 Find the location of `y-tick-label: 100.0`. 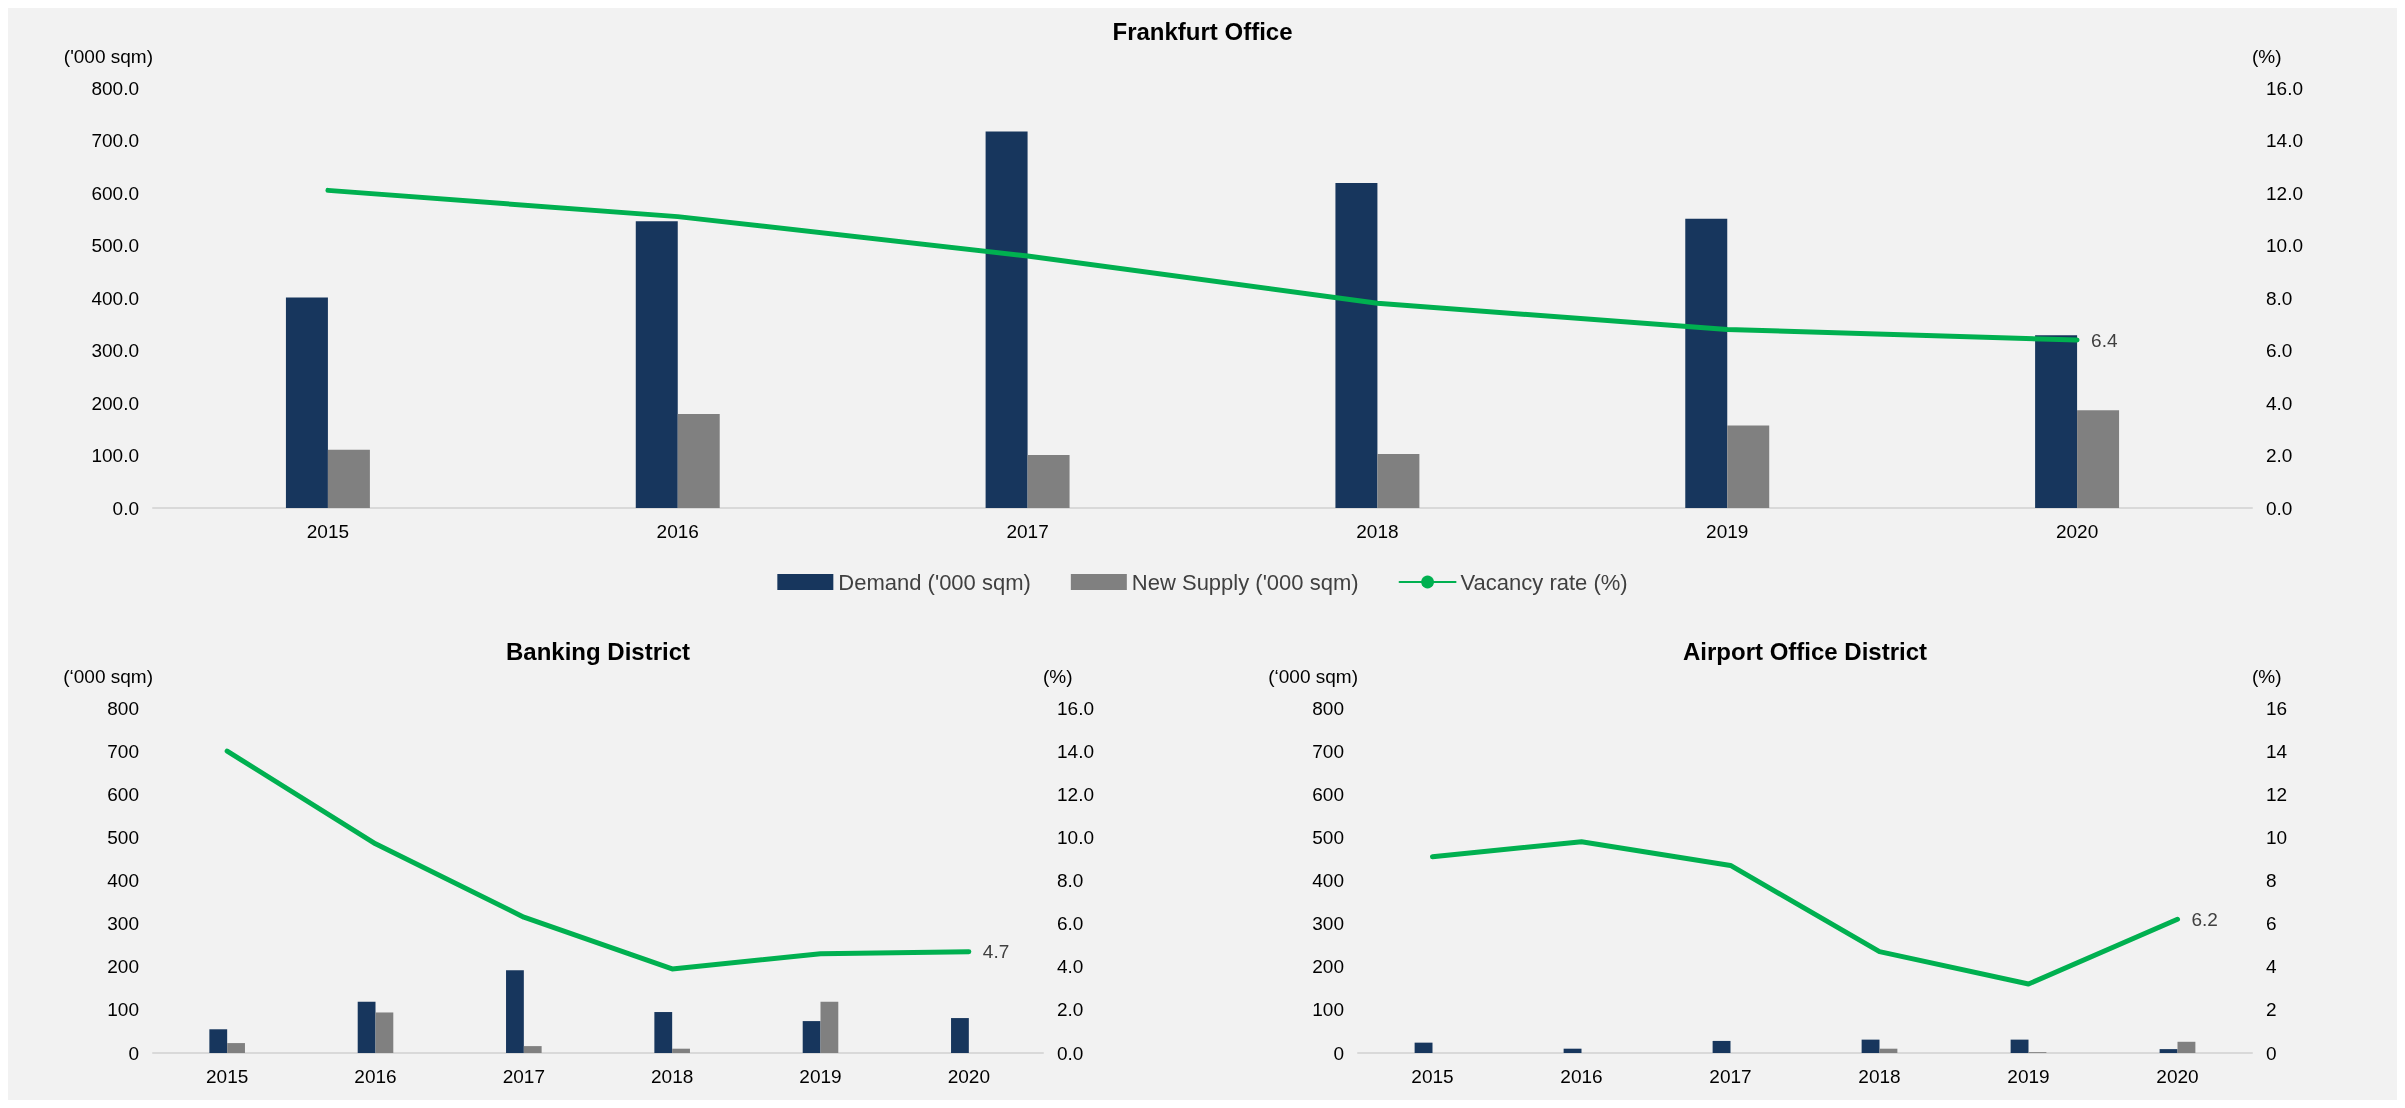

y-tick-label: 100.0 is located at coordinates (115, 455).